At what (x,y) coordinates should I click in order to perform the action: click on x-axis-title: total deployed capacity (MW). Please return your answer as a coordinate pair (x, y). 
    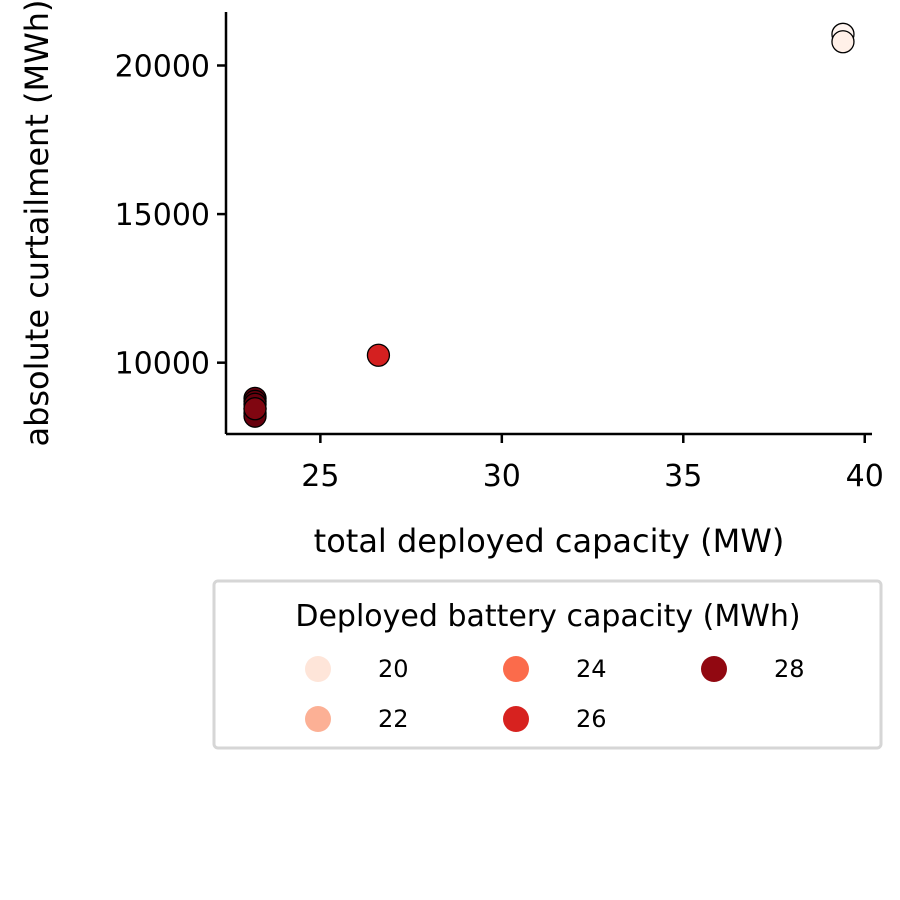
    Looking at the image, I should click on (549, 541).